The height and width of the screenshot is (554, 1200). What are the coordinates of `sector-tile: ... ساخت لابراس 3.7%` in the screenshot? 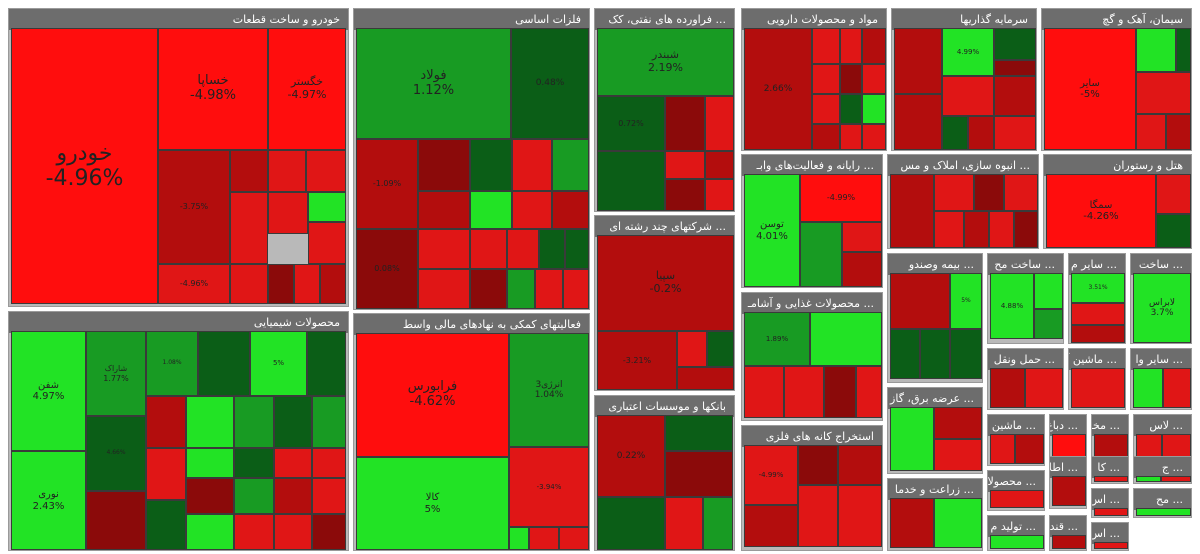 It's located at (1161, 298).